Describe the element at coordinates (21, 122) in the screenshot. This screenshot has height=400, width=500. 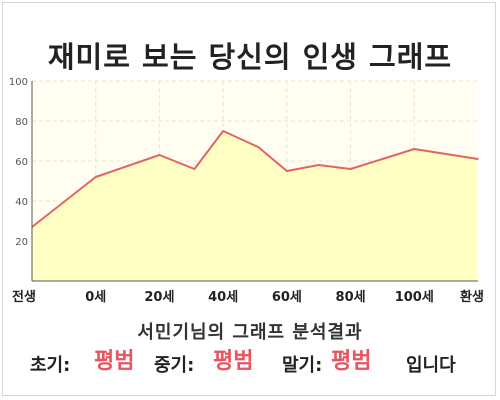
I see `y-tick-label: 80` at that location.